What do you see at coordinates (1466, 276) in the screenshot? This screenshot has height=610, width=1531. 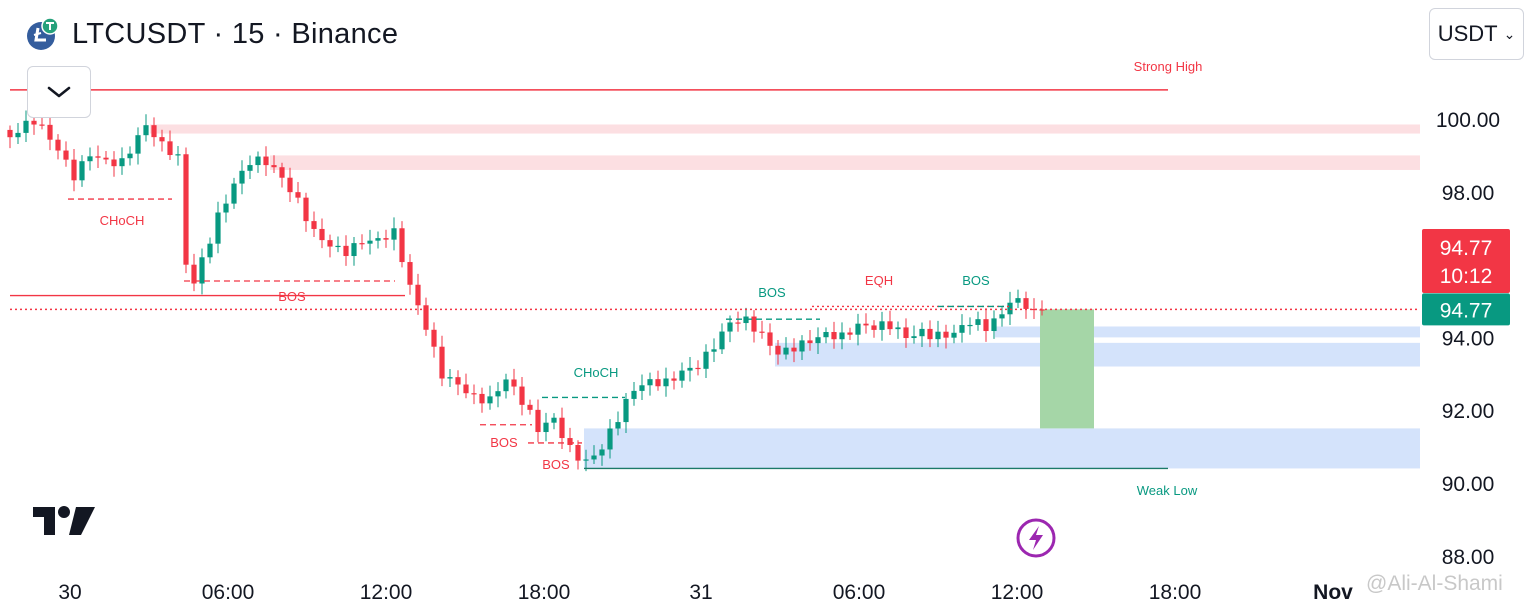 I see `countdown-label: 10:12` at bounding box center [1466, 276].